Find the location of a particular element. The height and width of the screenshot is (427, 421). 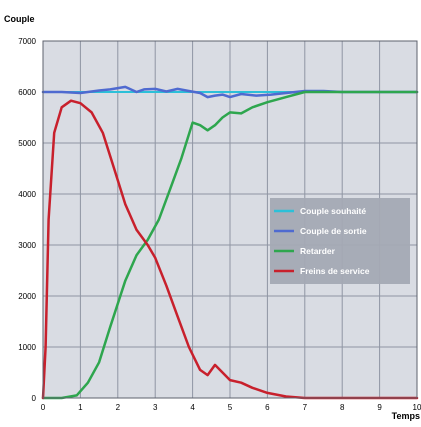

x-tick-label: 4 is located at coordinates (192, 407).